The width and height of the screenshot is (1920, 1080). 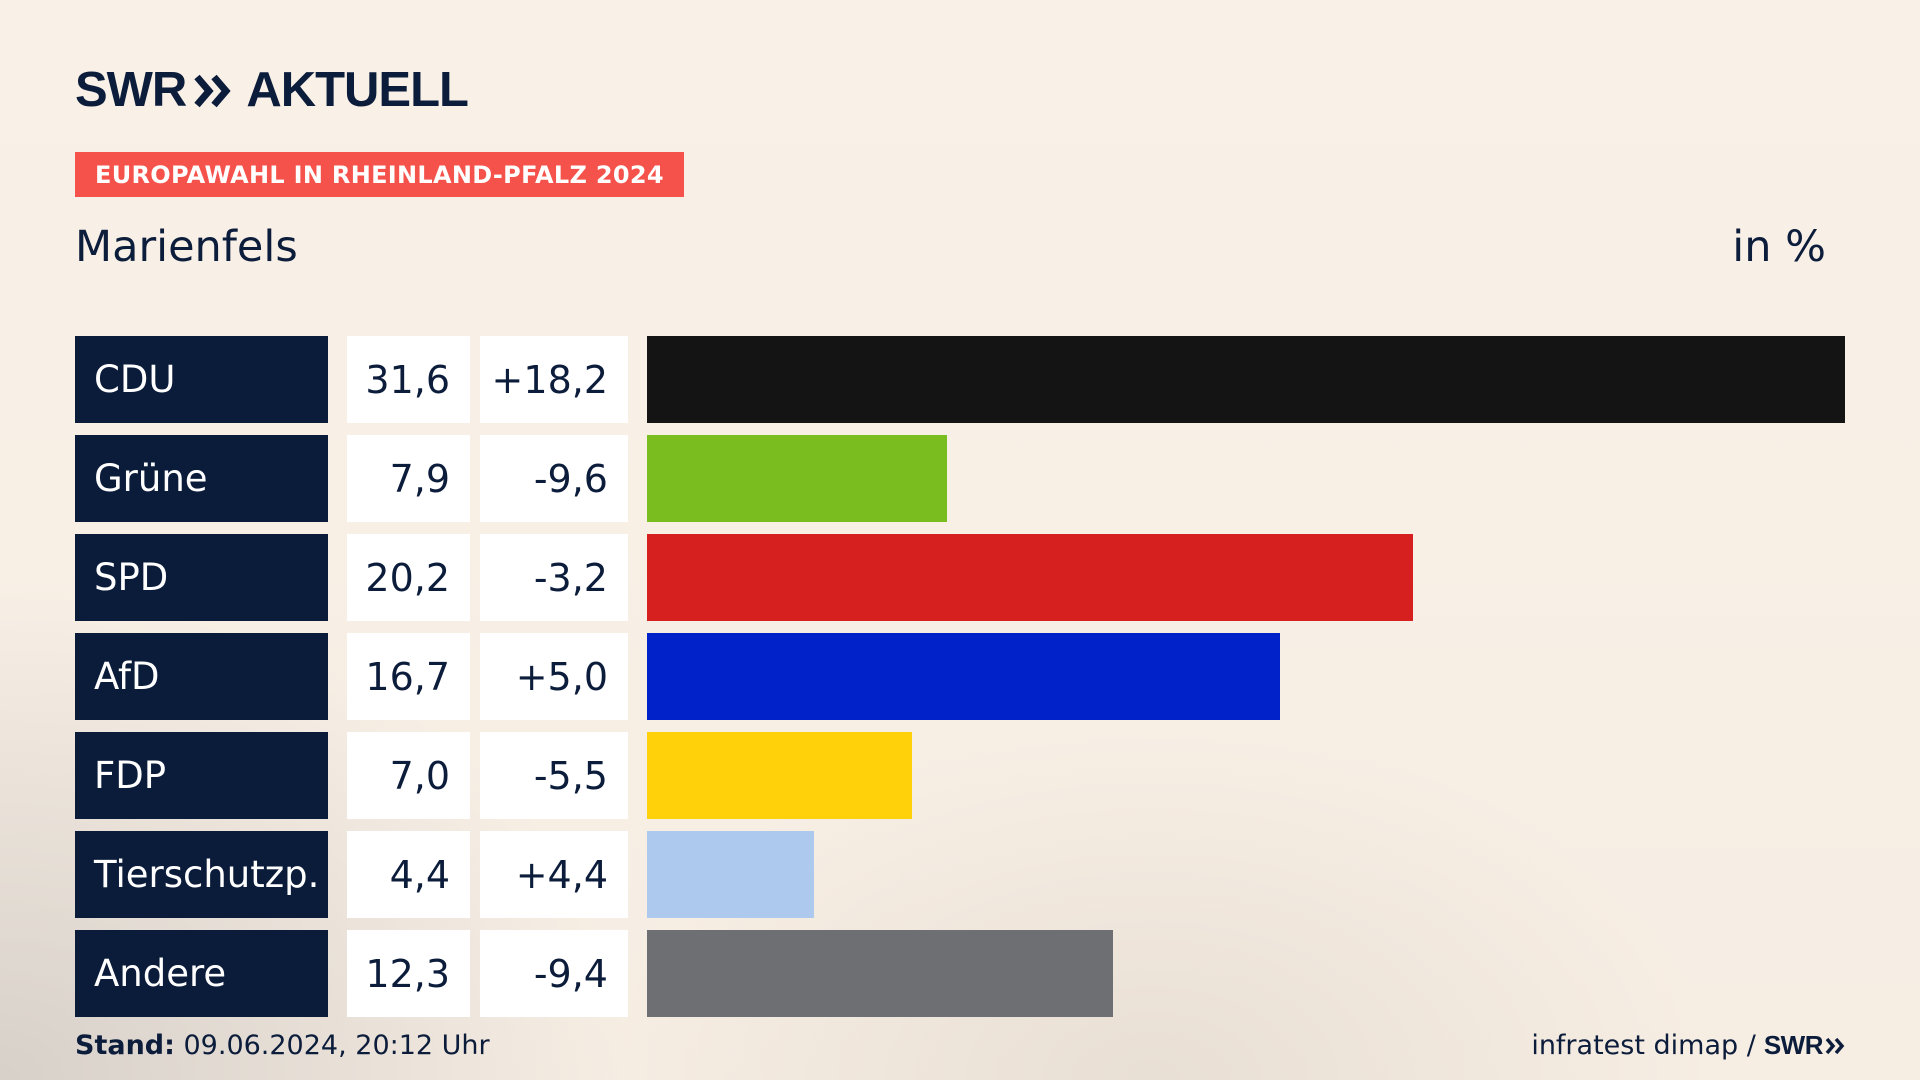 I want to click on party-label: CDU, so click(x=201, y=379).